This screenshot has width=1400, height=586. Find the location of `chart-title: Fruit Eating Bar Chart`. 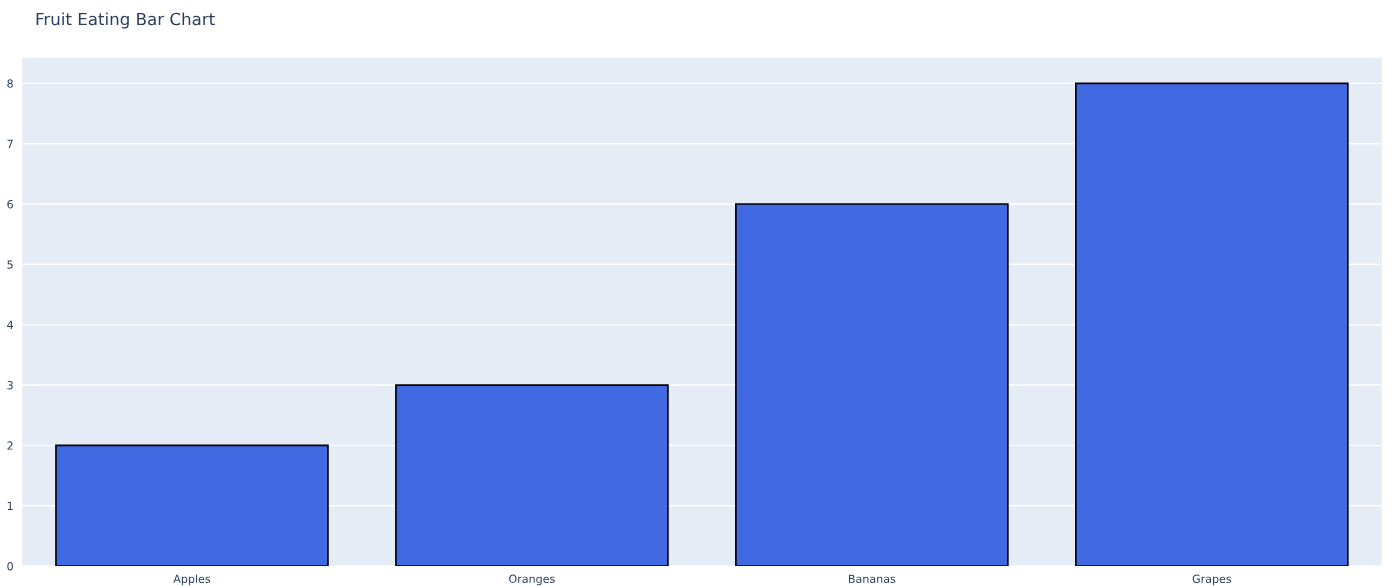

chart-title: Fruit Eating Bar Chart is located at coordinates (125, 20).